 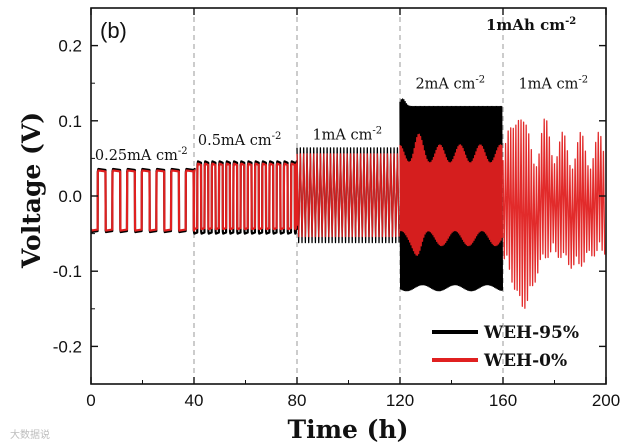 I want to click on current-density-label: 0.25mA cm-2, so click(x=141, y=155).